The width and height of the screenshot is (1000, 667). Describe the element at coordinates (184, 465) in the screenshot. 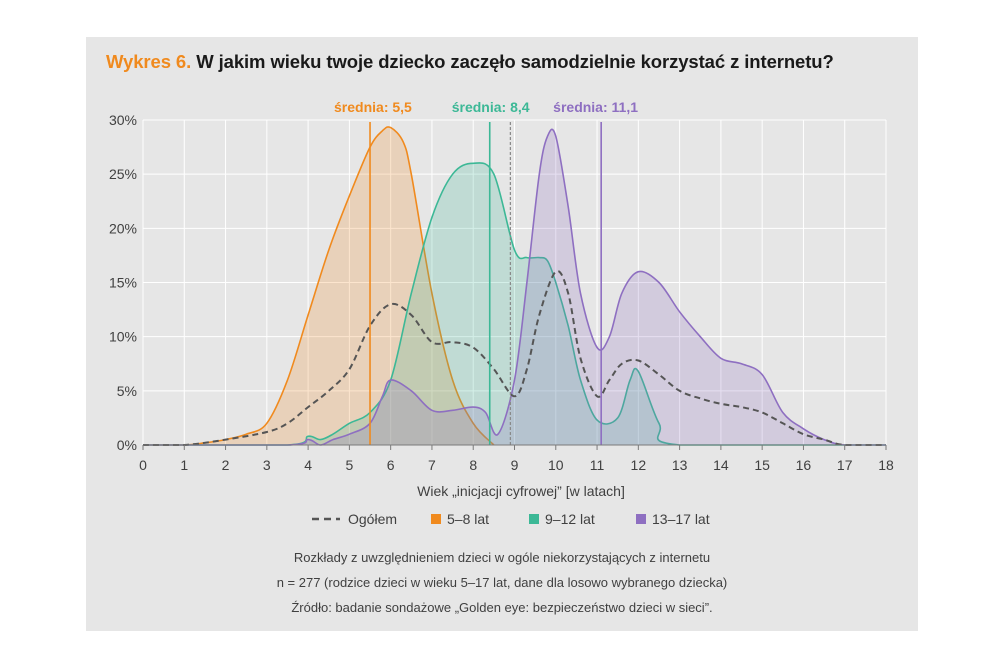

I see `x-tick-label: 1` at that location.